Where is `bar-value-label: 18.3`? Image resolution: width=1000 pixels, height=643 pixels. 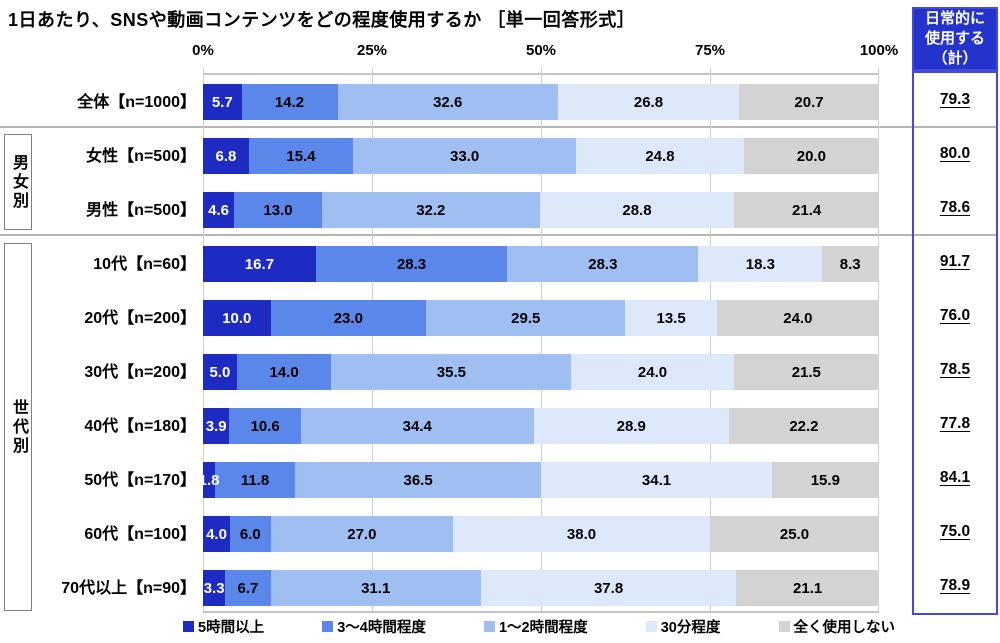 bar-value-label: 18.3 is located at coordinates (760, 264).